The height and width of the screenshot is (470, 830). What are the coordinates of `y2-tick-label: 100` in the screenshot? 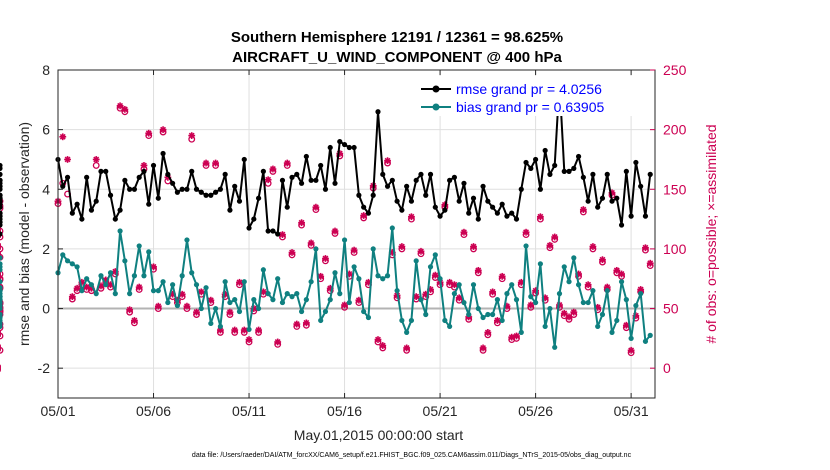 It's located at (675, 249).